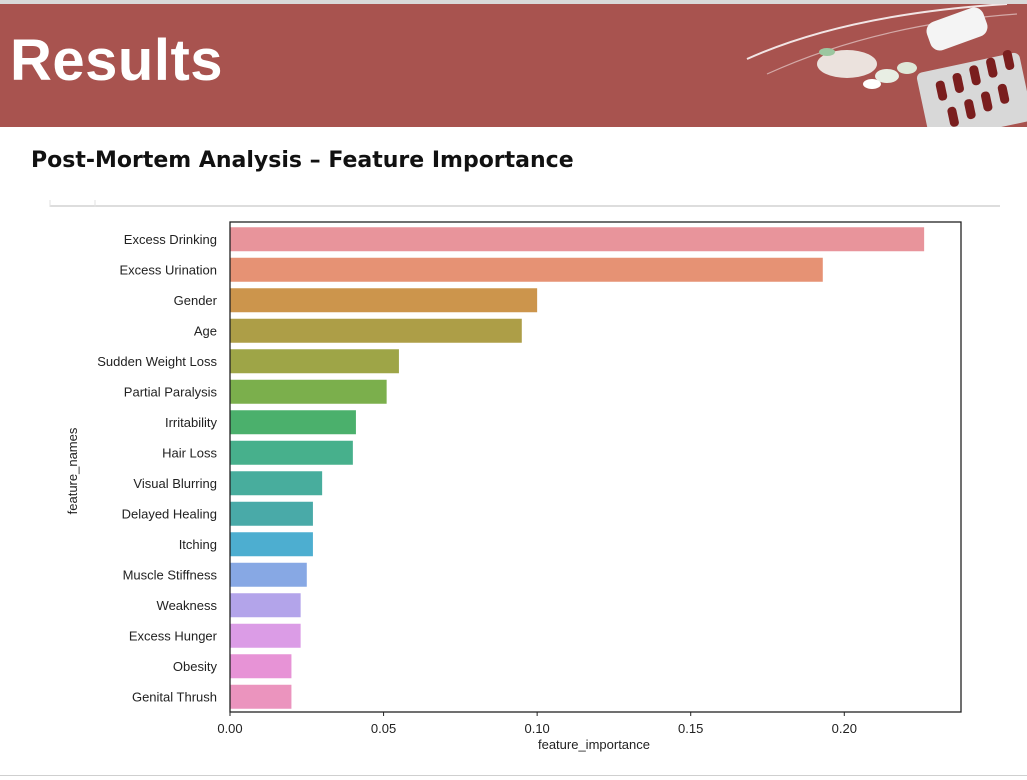  What do you see at coordinates (268, 574) in the screenshot?
I see `bar-muscle-stiffness` at bounding box center [268, 574].